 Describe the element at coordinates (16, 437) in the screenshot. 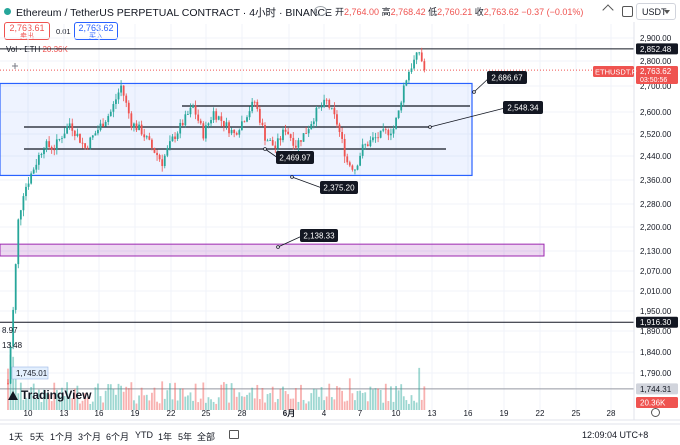

I see `timeframe-0: 1天` at that location.